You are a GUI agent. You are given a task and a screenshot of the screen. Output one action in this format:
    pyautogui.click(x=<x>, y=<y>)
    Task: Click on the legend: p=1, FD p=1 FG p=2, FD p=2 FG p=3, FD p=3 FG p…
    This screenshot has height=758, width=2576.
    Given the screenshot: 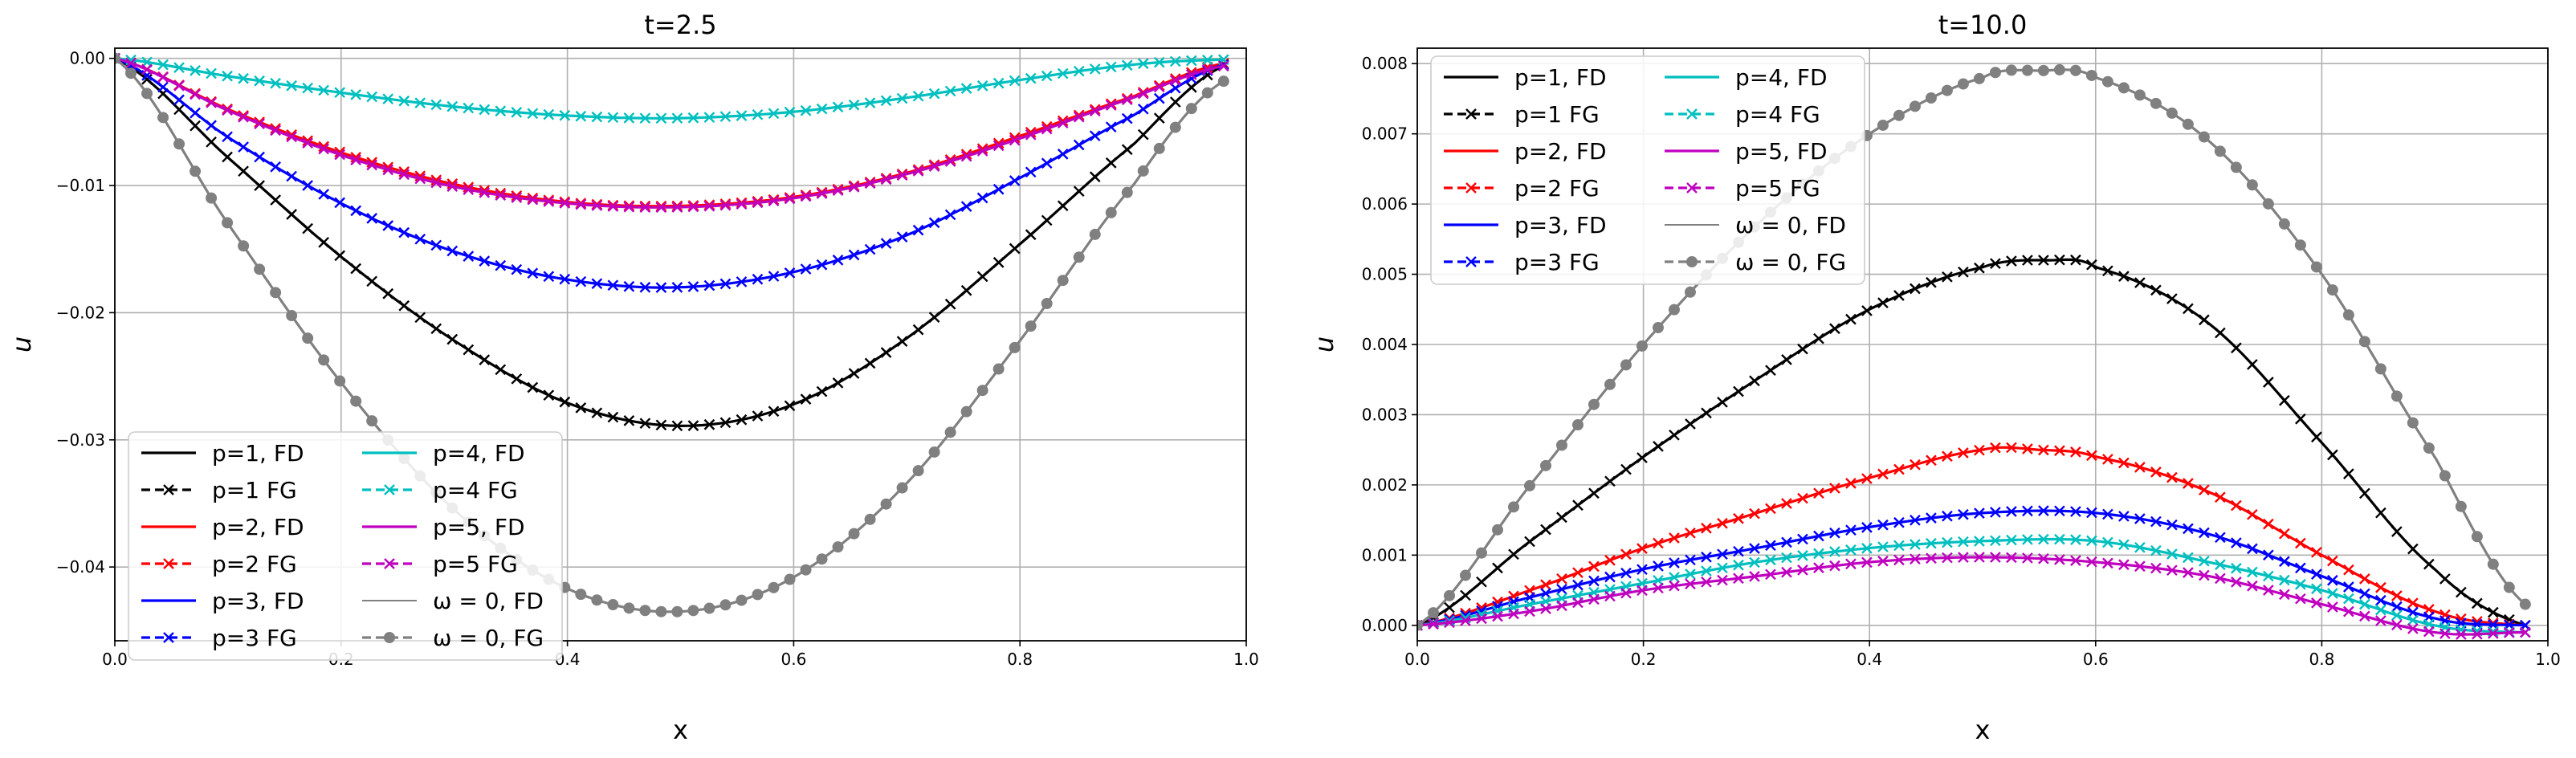 What is the action you would take?
    pyautogui.click(x=1648, y=170)
    